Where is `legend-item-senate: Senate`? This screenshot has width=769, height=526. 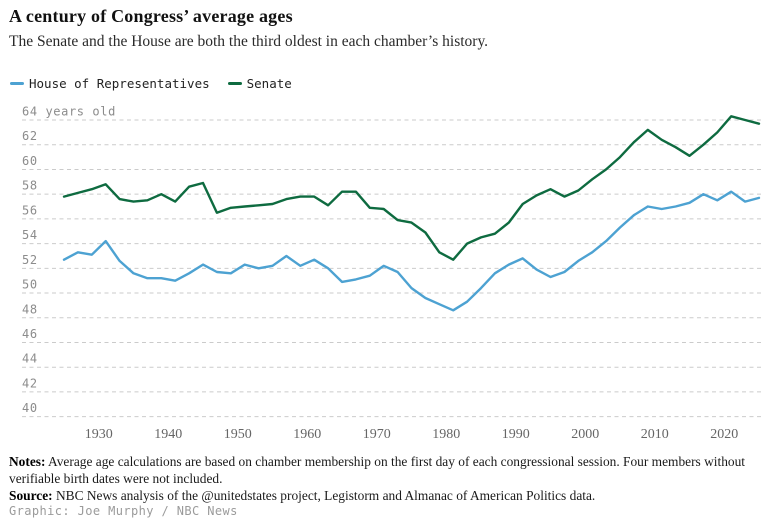
legend-item-senate: Senate is located at coordinates (259, 83).